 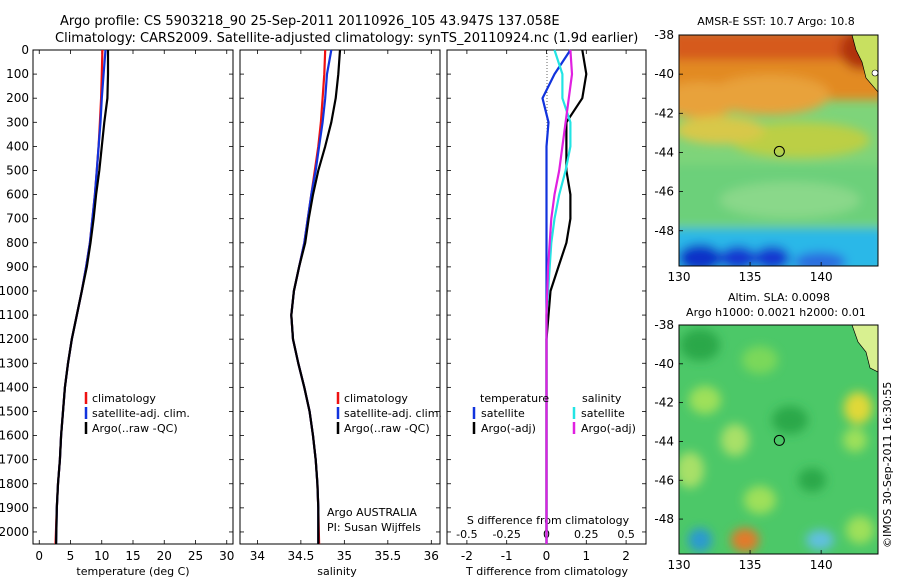 I want to click on pi-name-label: PI: Susan Wijffels, so click(x=374, y=527).